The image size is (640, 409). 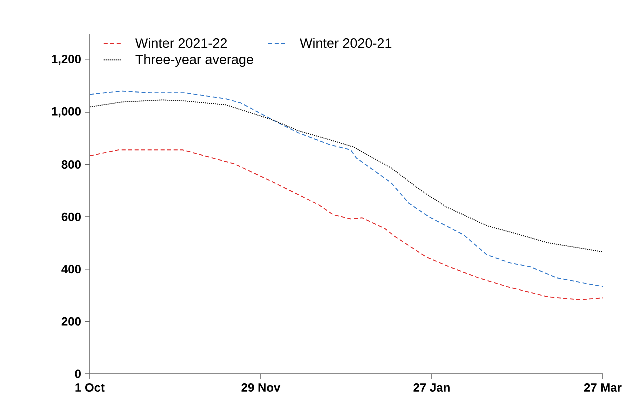 I want to click on y-tick-label: 800, so click(x=71, y=164).